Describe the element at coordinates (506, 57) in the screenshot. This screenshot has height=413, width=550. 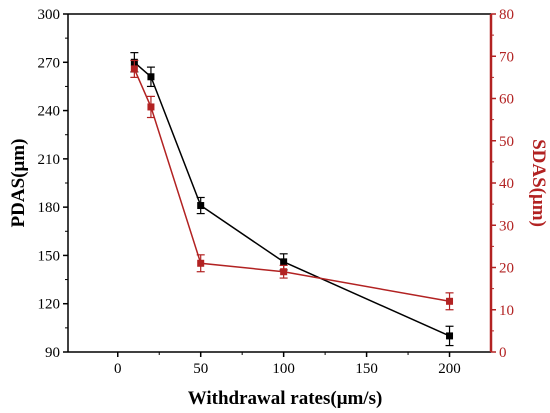
I see `y2-tick-label-7: 70` at that location.